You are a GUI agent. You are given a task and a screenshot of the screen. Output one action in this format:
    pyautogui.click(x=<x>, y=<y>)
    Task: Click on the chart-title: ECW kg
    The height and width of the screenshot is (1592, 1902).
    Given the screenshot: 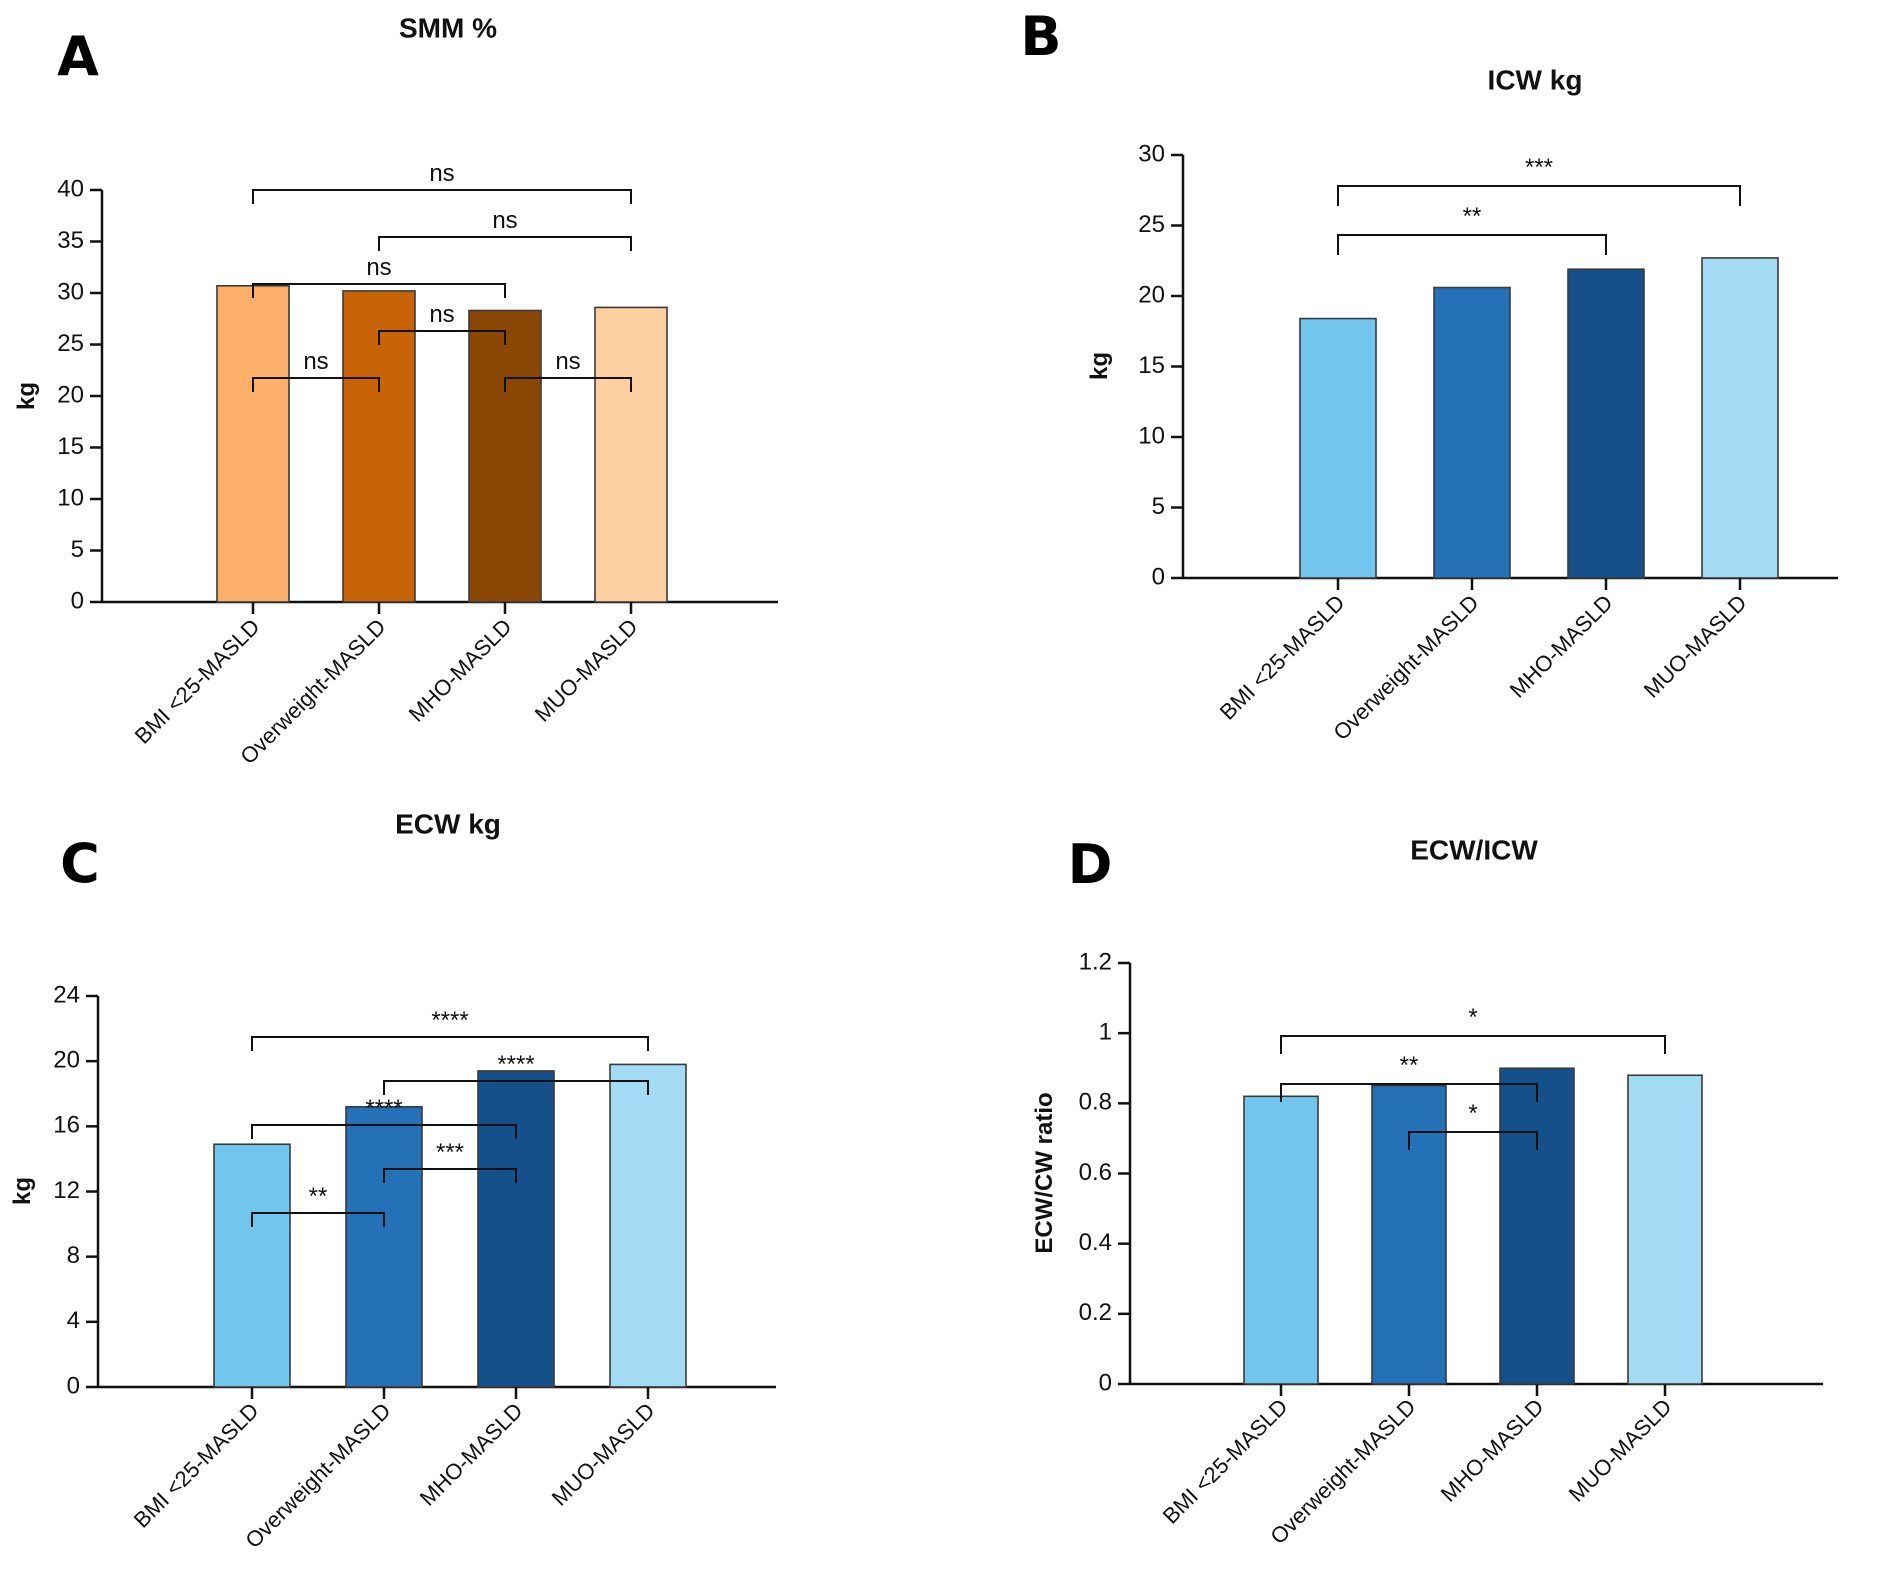 What is the action you would take?
    pyautogui.click(x=448, y=823)
    